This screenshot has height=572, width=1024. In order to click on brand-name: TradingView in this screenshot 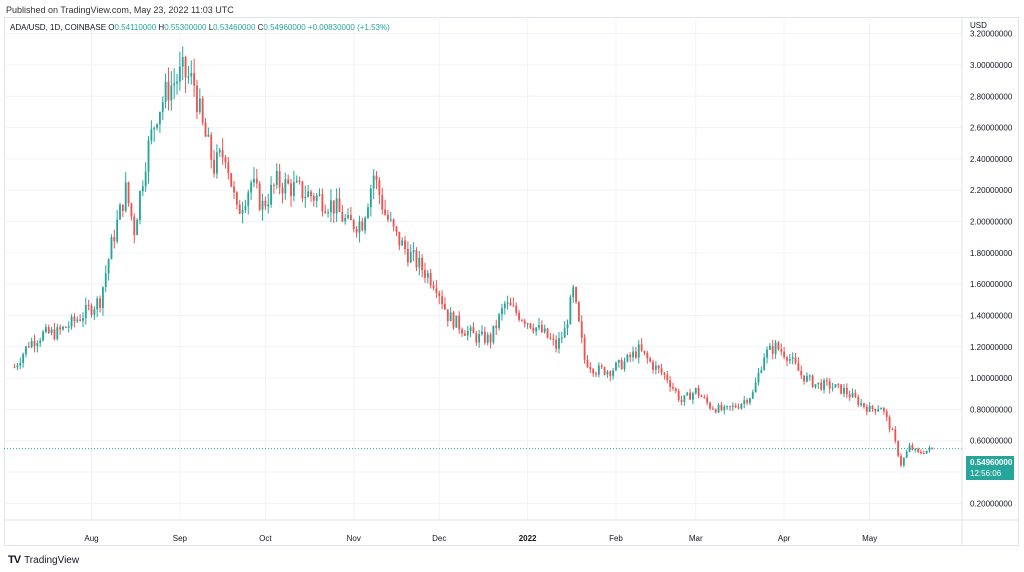, I will do `click(52, 560)`.